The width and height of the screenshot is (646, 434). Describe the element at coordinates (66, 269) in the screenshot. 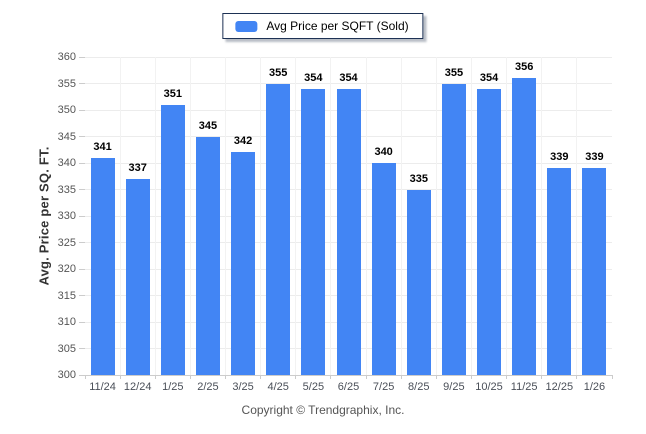

I see `y-tick-label: 320` at that location.